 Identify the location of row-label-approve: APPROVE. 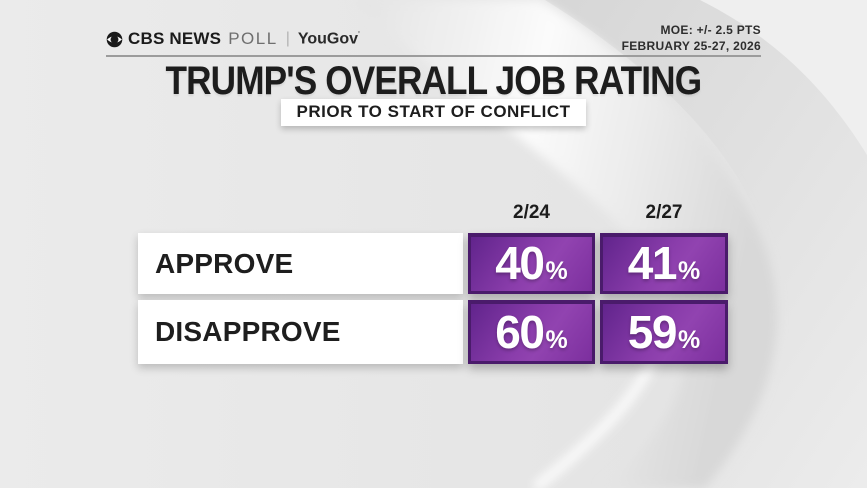
(300, 263).